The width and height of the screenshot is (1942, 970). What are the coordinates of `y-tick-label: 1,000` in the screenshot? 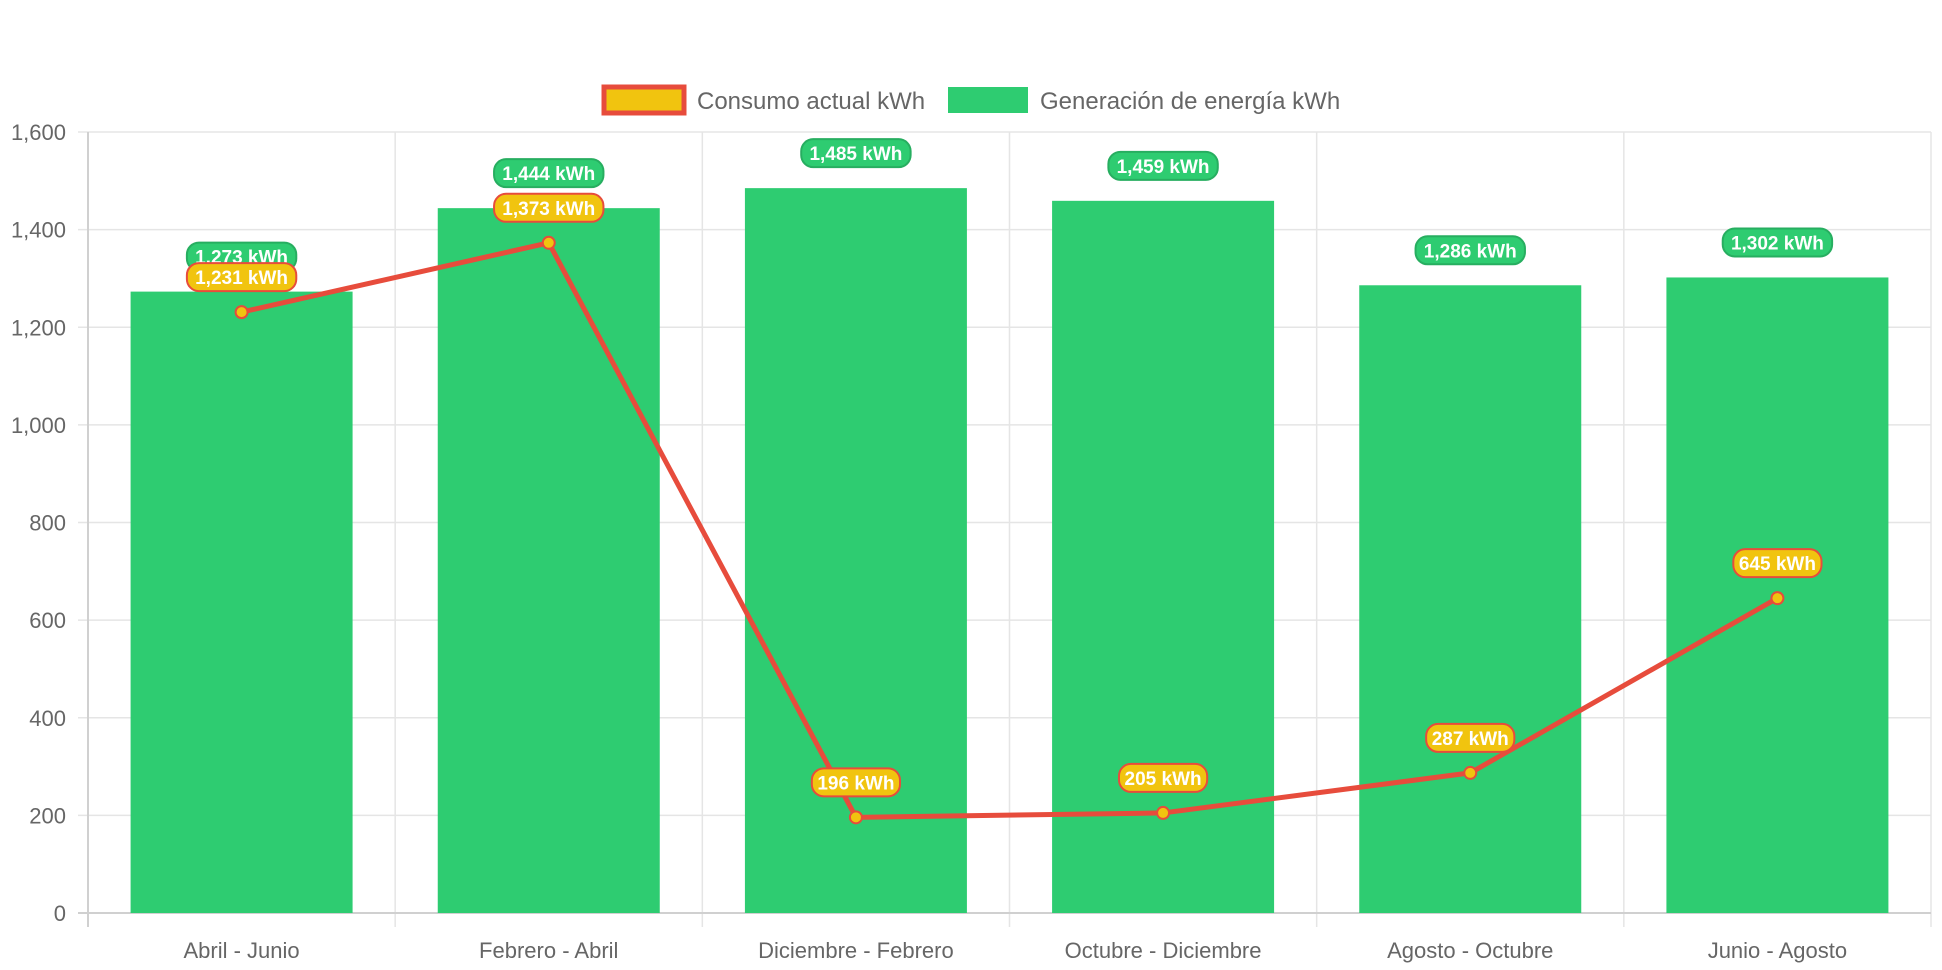 It's located at (38, 425).